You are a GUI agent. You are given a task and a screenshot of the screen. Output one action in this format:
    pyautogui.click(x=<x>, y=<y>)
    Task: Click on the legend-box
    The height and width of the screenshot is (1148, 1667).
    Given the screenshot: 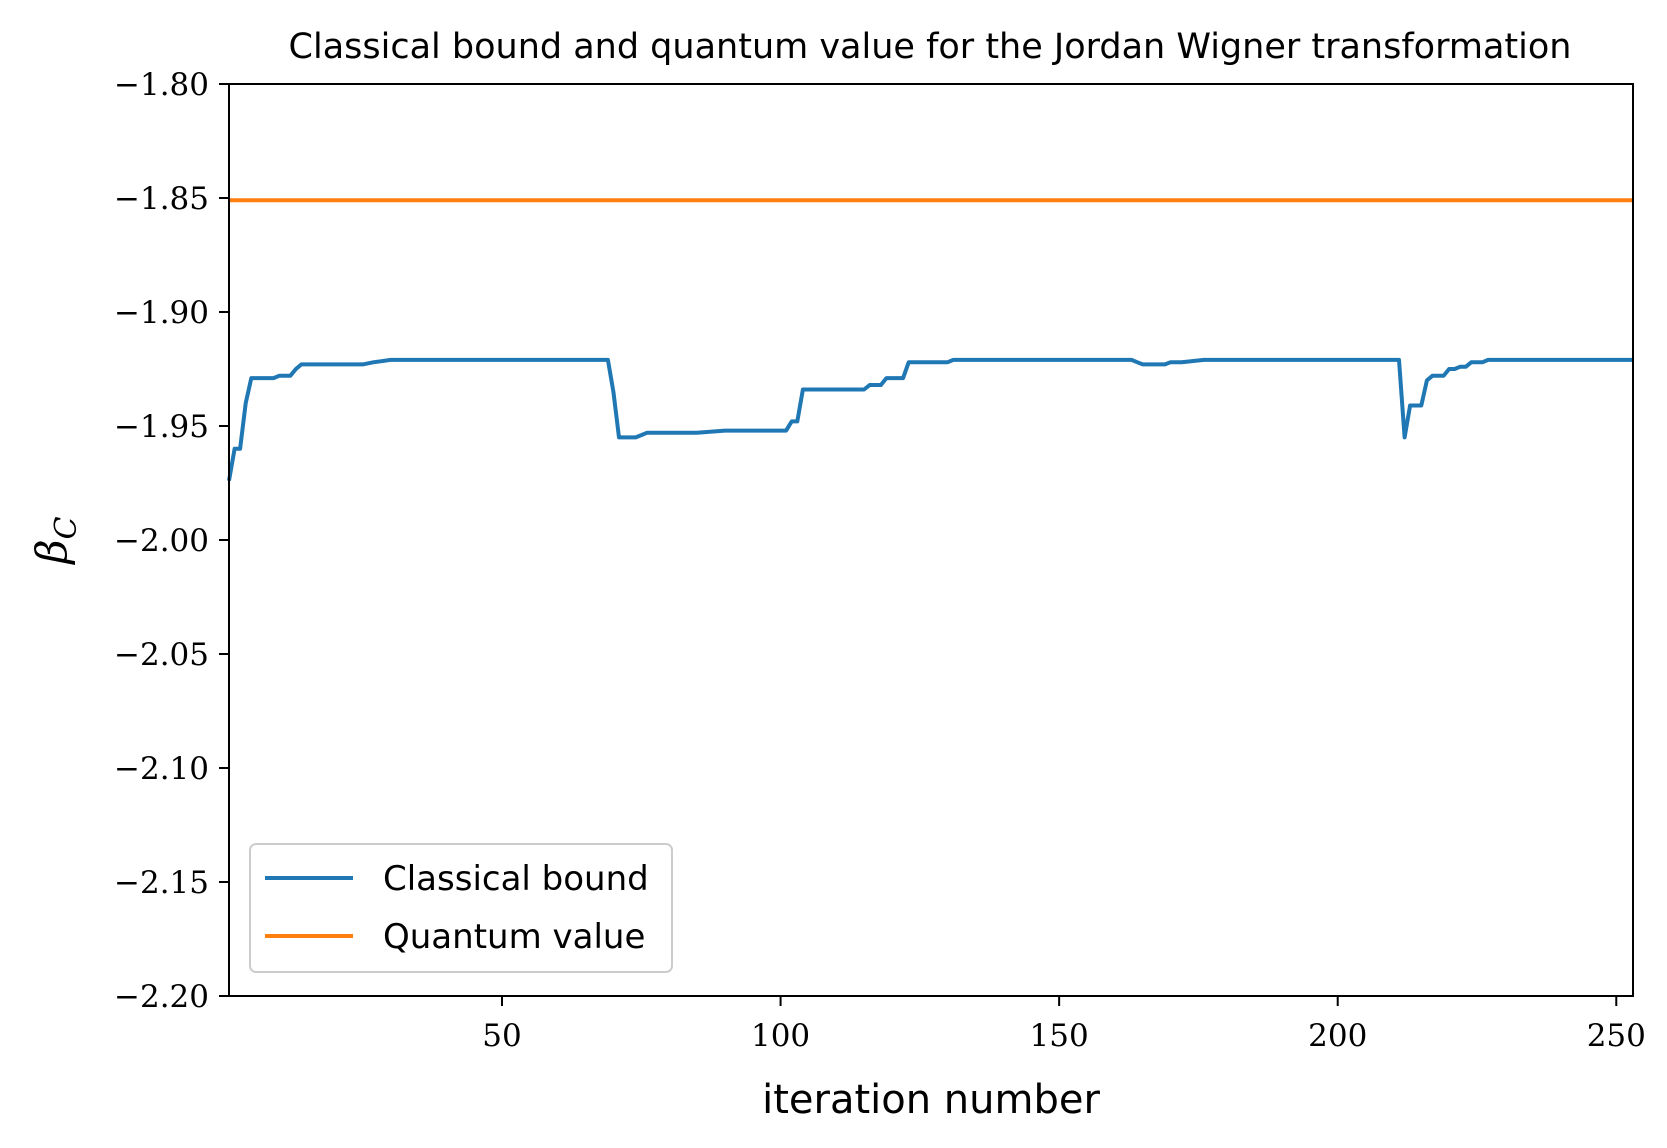 What is the action you would take?
    pyautogui.click(x=461, y=908)
    